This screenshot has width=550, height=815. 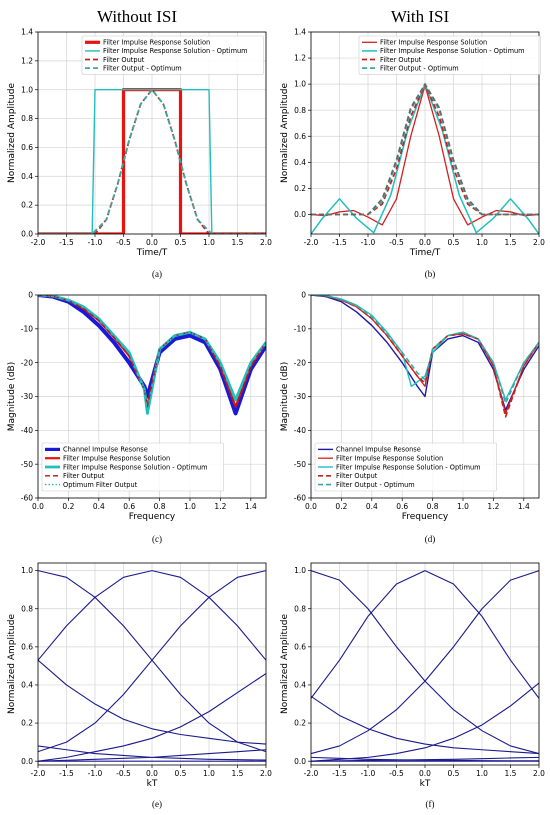 I want to click on x-axis-label: Time/T, so click(x=425, y=253).